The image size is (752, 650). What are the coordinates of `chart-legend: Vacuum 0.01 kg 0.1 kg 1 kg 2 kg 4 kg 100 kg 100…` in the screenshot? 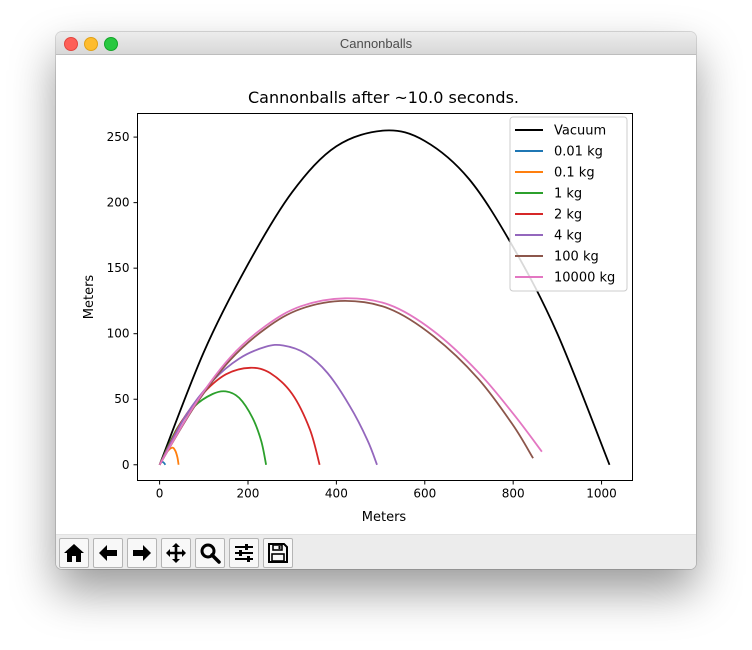 It's located at (568, 204).